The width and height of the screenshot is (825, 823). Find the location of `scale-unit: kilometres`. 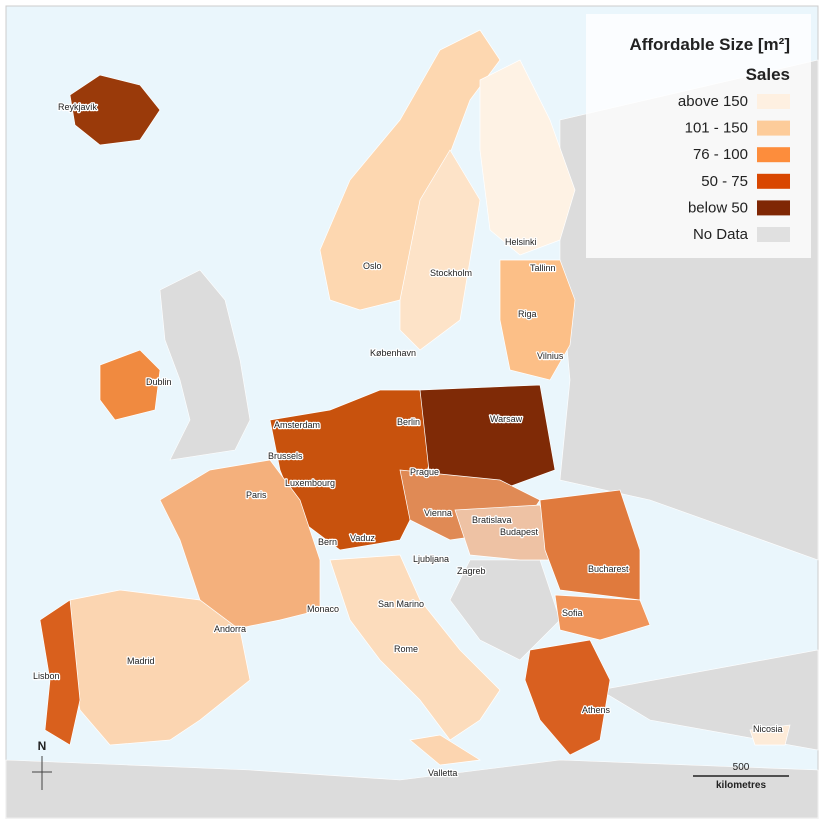

scale-unit: kilometres is located at coordinates (741, 785).